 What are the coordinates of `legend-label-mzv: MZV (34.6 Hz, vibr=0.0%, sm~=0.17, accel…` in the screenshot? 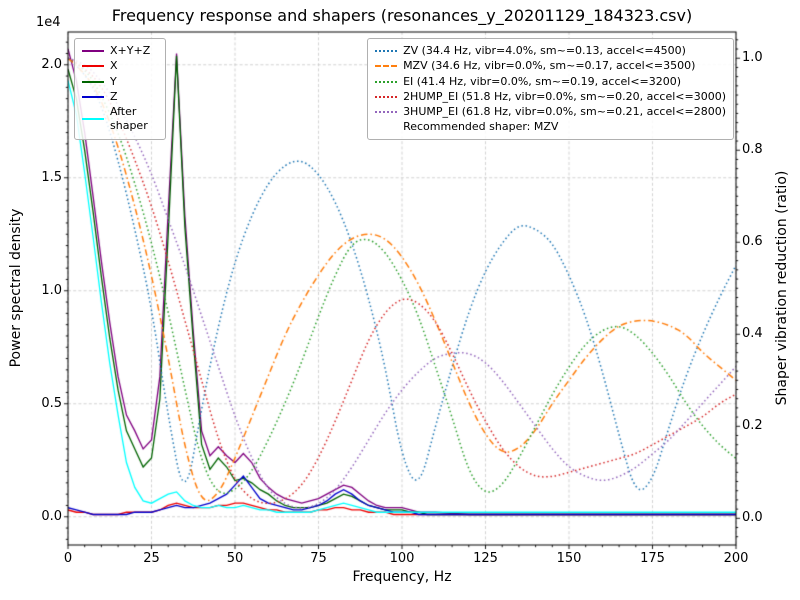 It's located at (549, 66).